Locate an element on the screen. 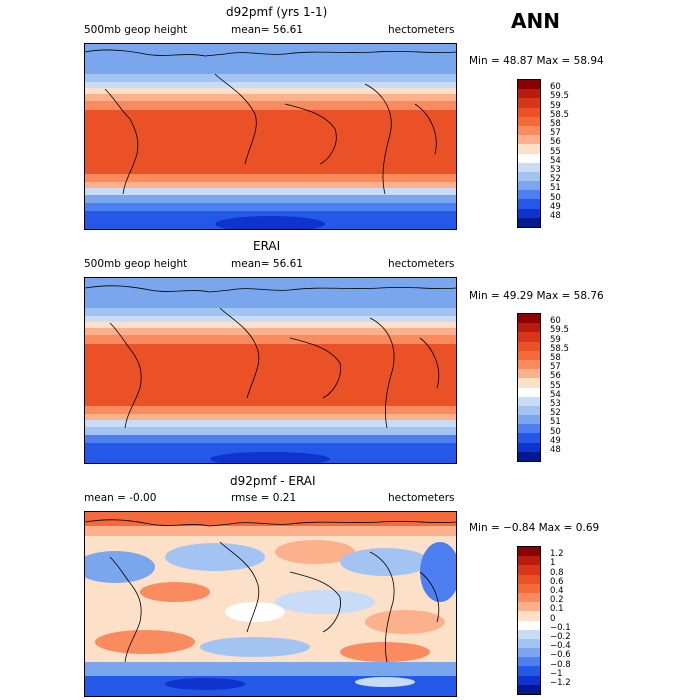 The width and height of the screenshot is (700, 700). colorbar-tick-label: 0.2 is located at coordinates (557, 600).